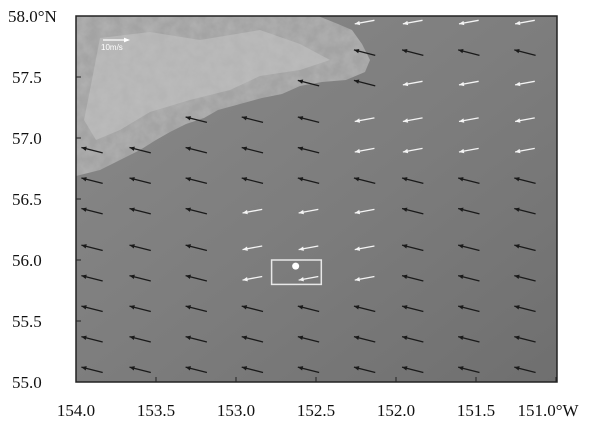  Describe the element at coordinates (156, 410) in the screenshot. I see `x-tick-label: 153.5` at that location.